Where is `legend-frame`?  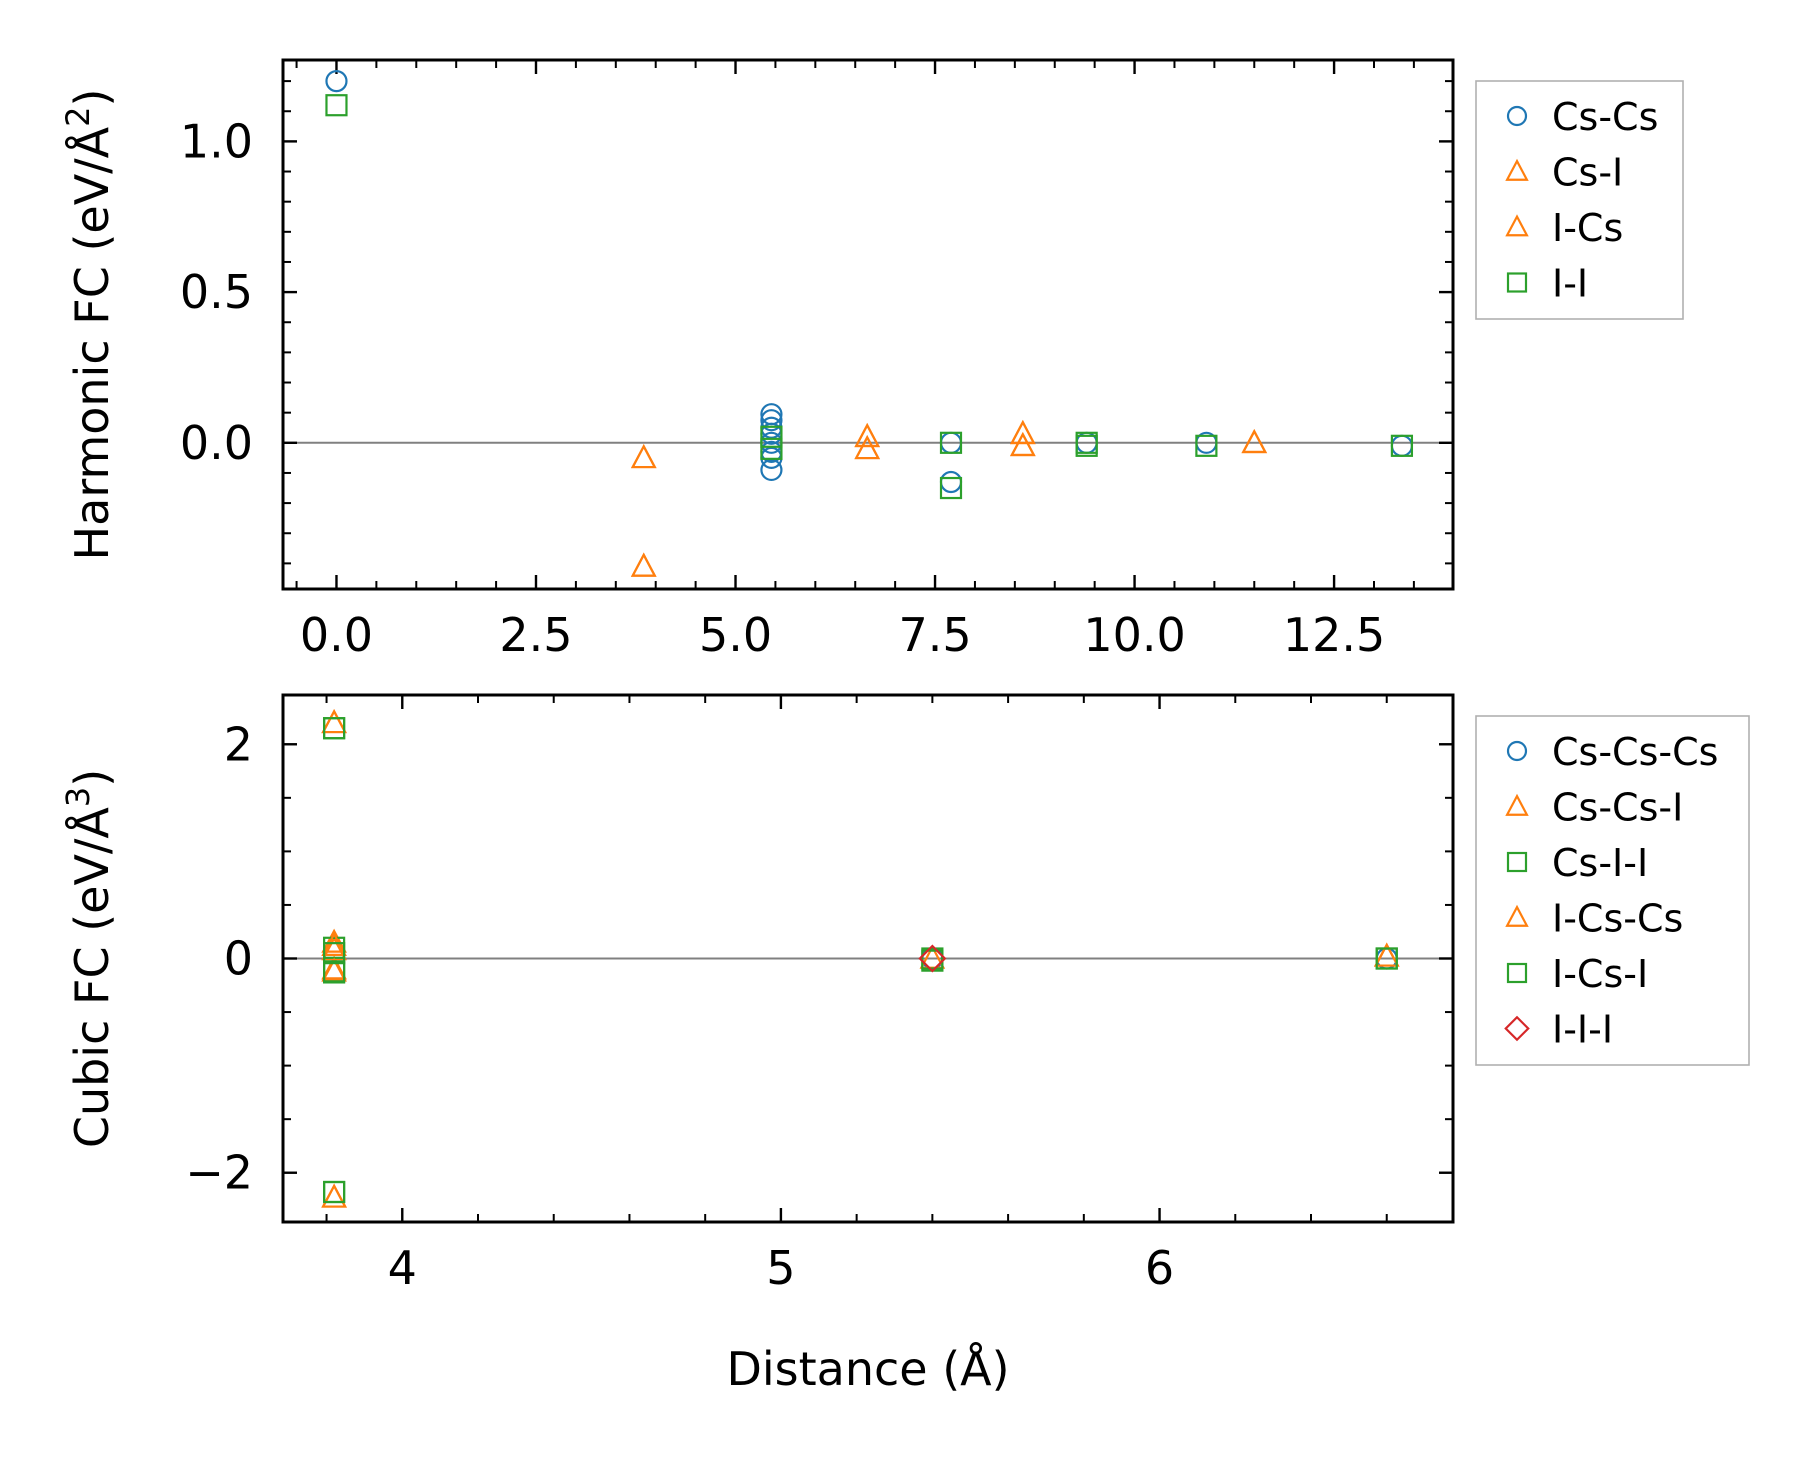
legend-frame is located at coordinates (1612, 890).